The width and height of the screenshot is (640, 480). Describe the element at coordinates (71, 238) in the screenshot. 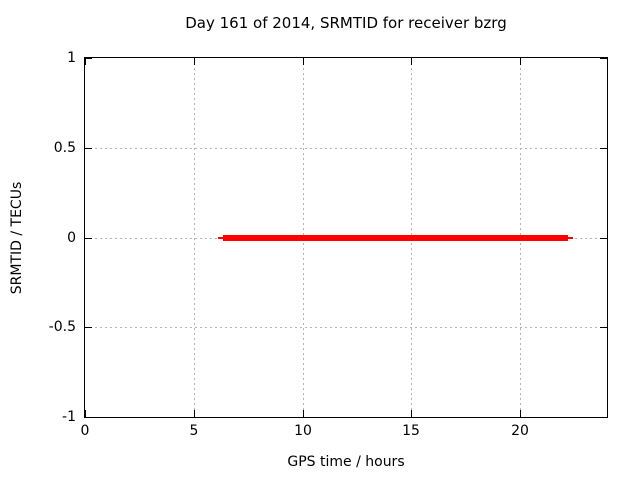

I see `y-tick-label: 0` at that location.